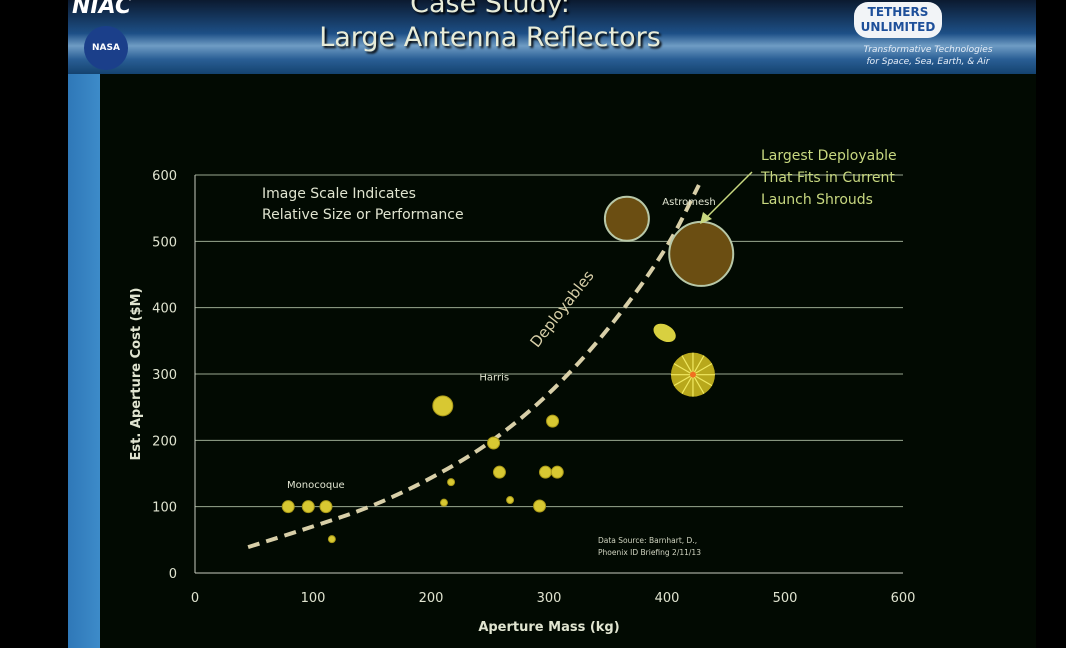 The width and height of the screenshot is (1066, 648). Describe the element at coordinates (928, 50) in the screenshot. I see `tagline-1: Transformative Technologies` at that location.